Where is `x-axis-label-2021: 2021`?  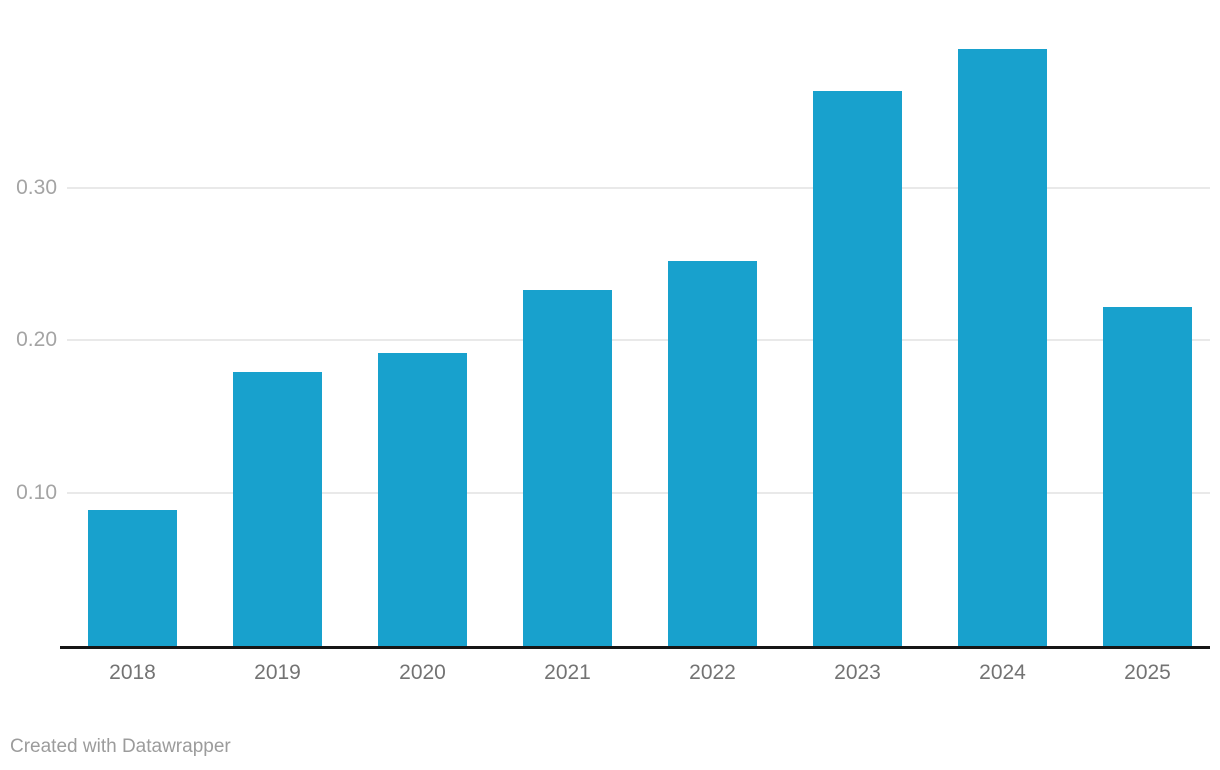
x-axis-label-2021: 2021 is located at coordinates (567, 672).